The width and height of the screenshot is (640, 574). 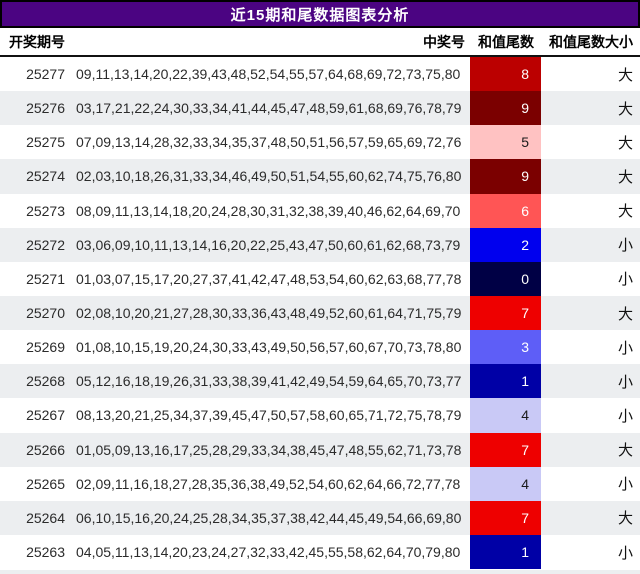 What do you see at coordinates (45, 381) in the screenshot?
I see `period-cell: 25268` at bounding box center [45, 381].